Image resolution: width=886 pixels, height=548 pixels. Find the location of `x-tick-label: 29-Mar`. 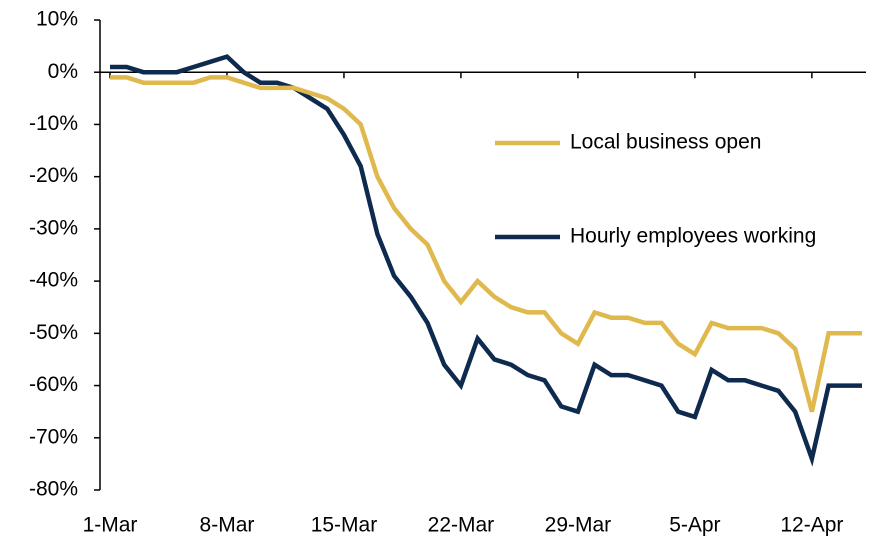

x-tick-label: 29-Mar is located at coordinates (578, 525).